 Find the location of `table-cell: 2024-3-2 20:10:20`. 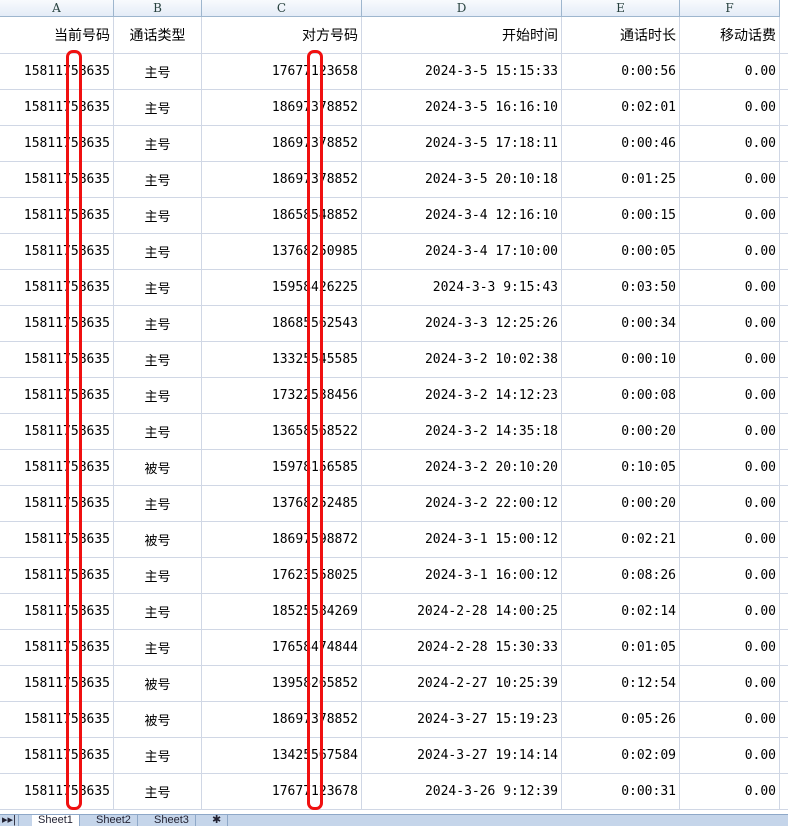

table-cell: 2024-3-2 20:10:20 is located at coordinates (462, 467).